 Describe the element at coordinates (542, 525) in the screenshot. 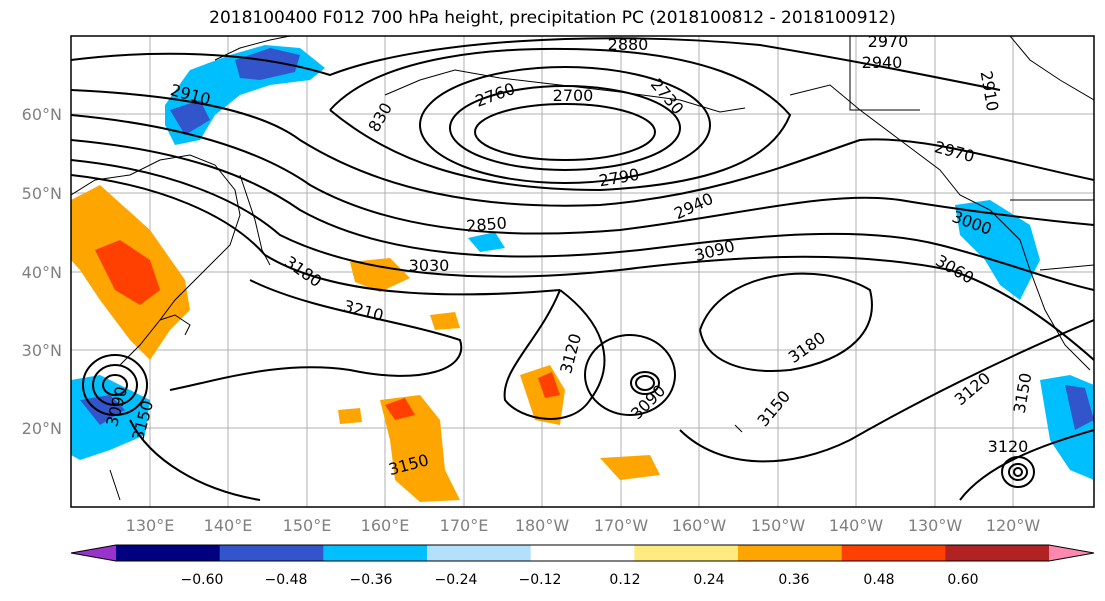

I see `lon-tick-label: 180°W` at that location.